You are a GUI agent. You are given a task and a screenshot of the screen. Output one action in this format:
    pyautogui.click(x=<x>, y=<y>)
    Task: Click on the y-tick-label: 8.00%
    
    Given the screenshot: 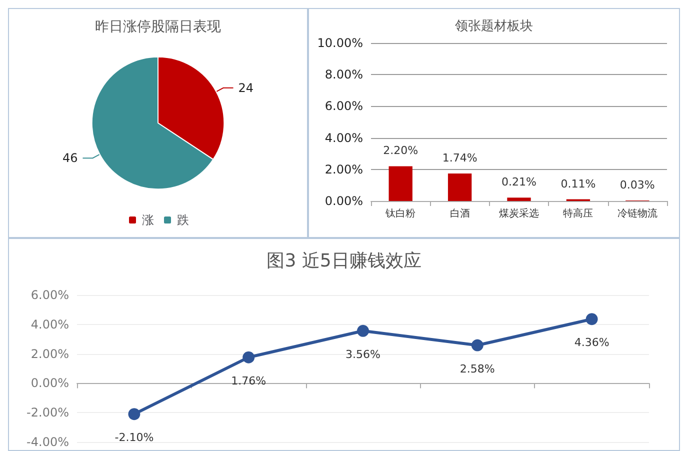 What is the action you would take?
    pyautogui.click(x=343, y=75)
    